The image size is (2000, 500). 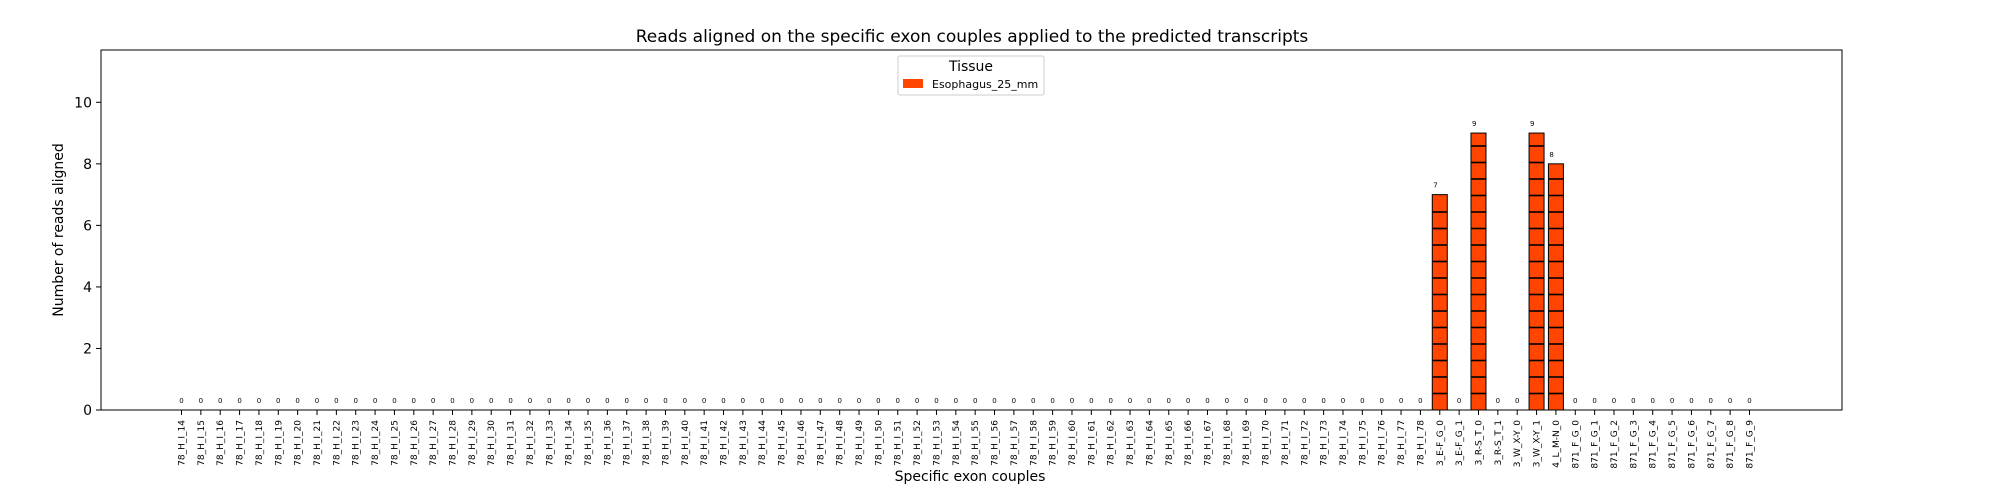 I want to click on x-tick-label: 78_H_I_69, so click(x=1247, y=443).